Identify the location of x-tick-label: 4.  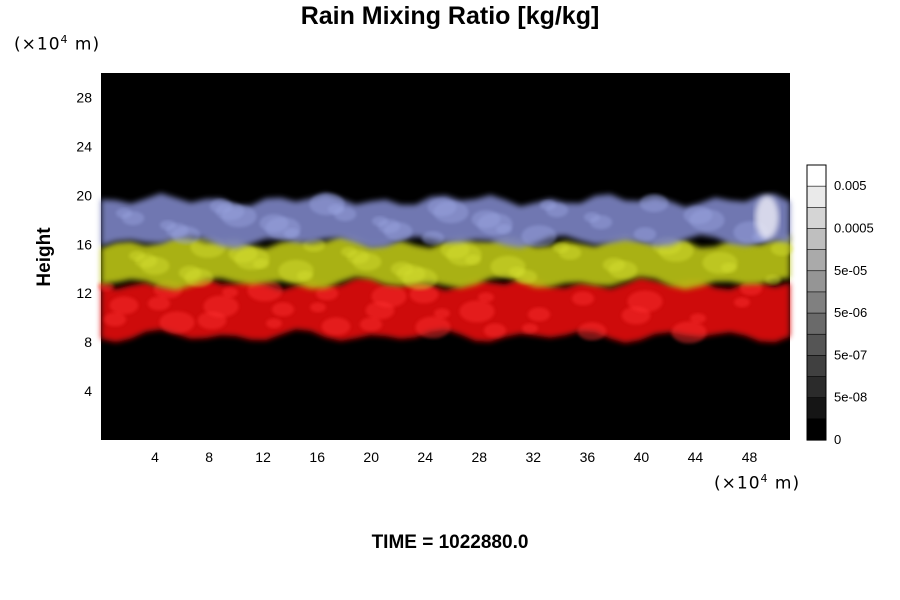
(155, 457).